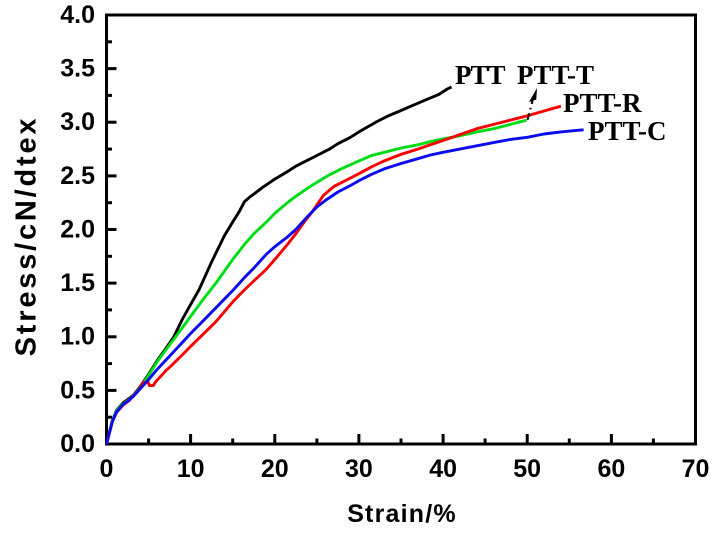  What do you see at coordinates (627, 131) in the screenshot?
I see `svg-text: PTT-C` at bounding box center [627, 131].